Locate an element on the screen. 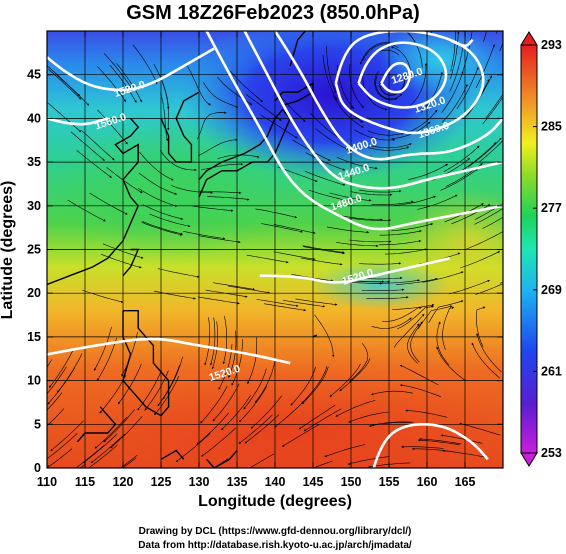 The width and height of the screenshot is (566, 554). warm-region-south is located at coordinates (286, 419).